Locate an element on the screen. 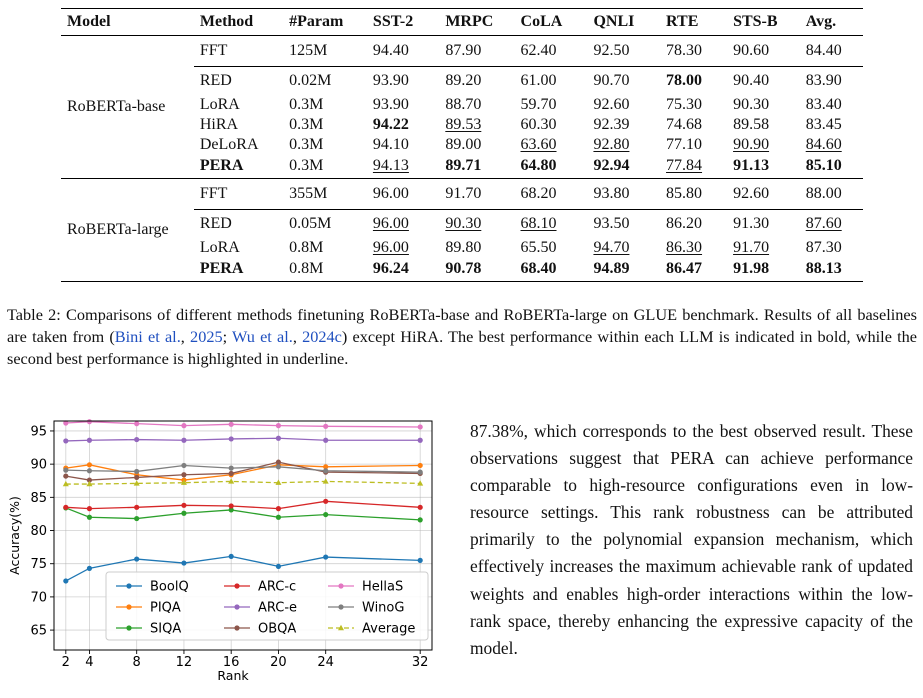  y-tick-label: 70 is located at coordinates (38, 597).